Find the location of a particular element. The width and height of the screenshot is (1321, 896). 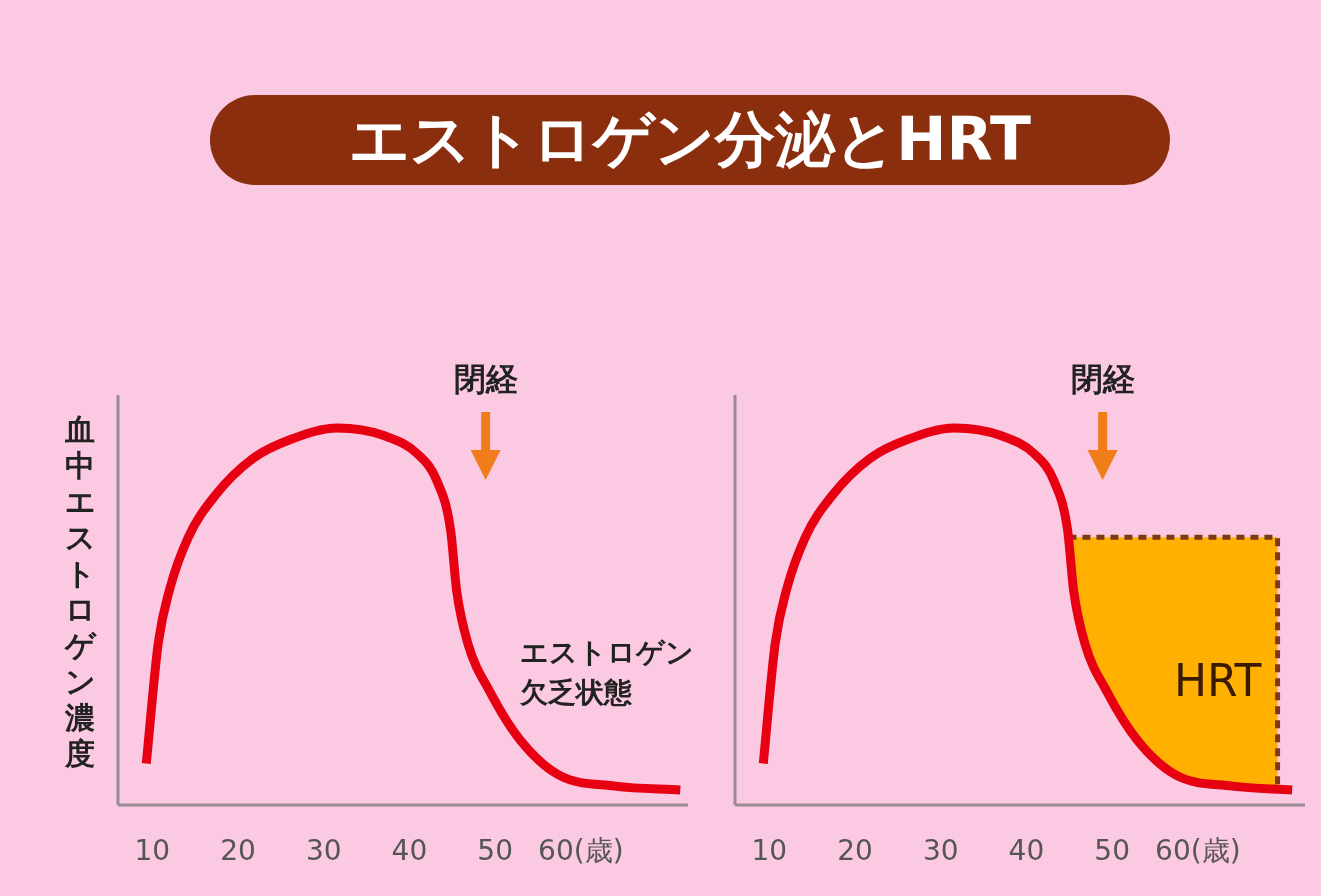

text: 血中エストロゲン濃度 is located at coordinates (80, 591).